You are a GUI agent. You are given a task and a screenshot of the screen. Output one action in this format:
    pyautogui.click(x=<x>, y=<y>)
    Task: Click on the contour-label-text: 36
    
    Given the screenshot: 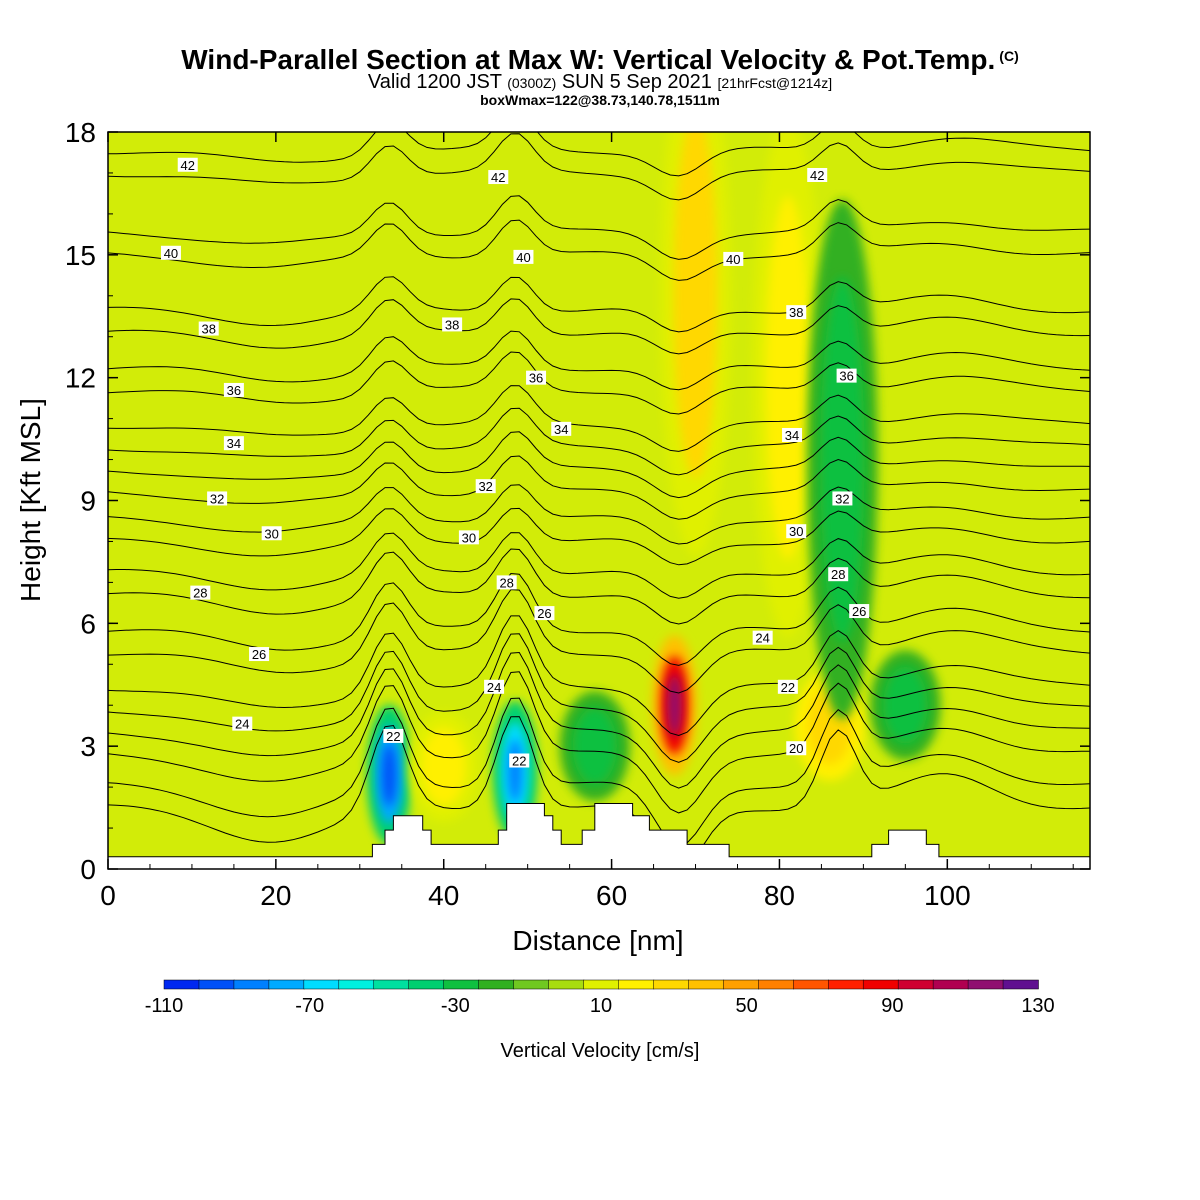 What is the action you would take?
    pyautogui.click(x=846, y=376)
    